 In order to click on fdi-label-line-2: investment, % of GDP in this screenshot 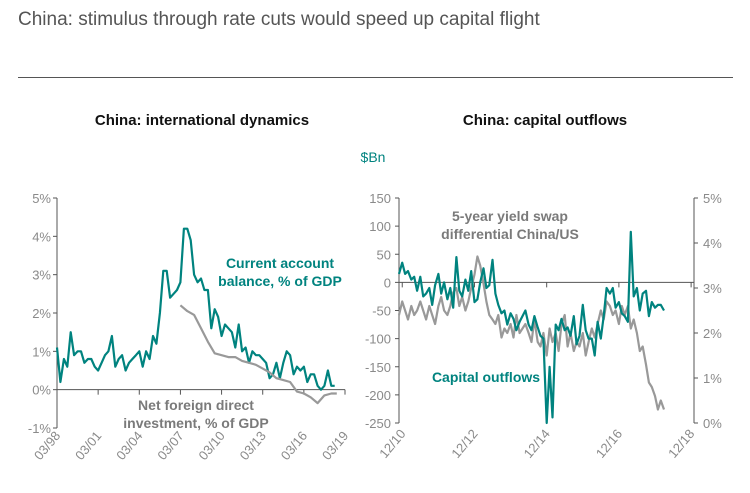, I will do `click(195, 423)`.